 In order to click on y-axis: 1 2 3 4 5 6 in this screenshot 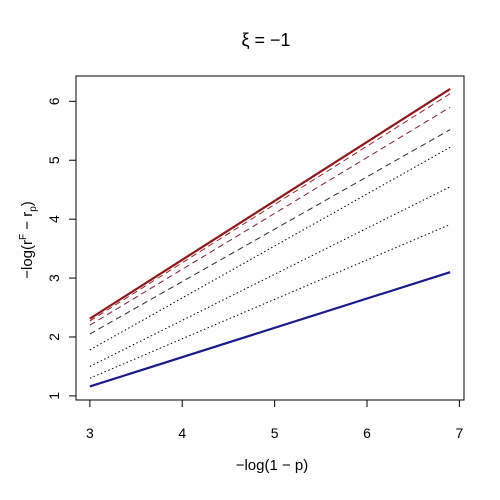, I will do `click(61, 248)`.